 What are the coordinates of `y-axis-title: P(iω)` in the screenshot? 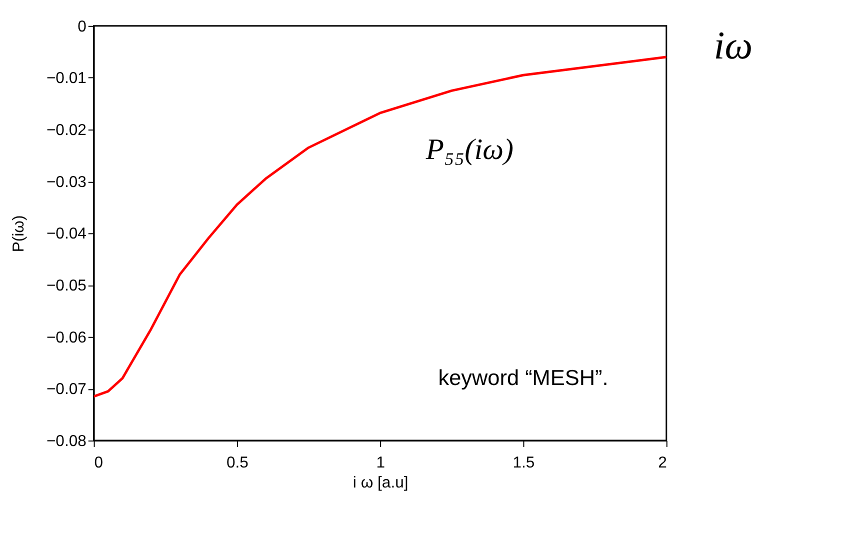 It's located at (19, 233).